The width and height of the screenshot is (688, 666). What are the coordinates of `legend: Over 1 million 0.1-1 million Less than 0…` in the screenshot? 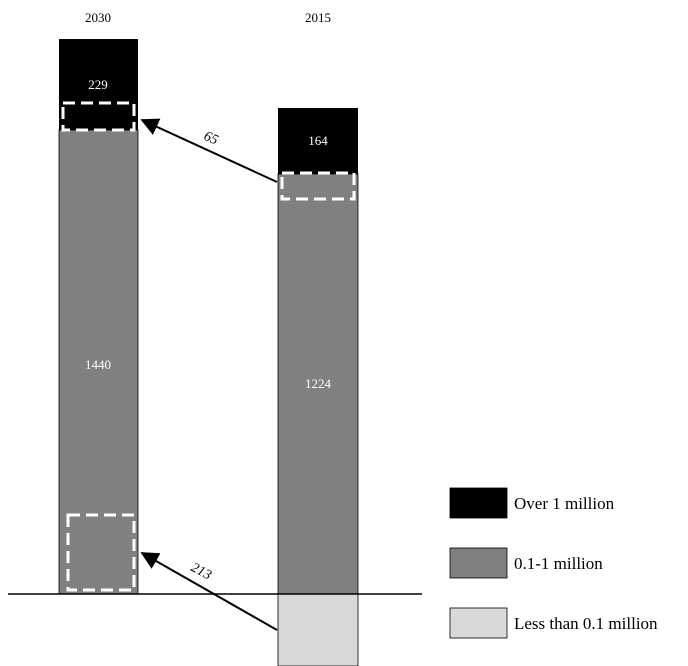 It's located at (553, 563).